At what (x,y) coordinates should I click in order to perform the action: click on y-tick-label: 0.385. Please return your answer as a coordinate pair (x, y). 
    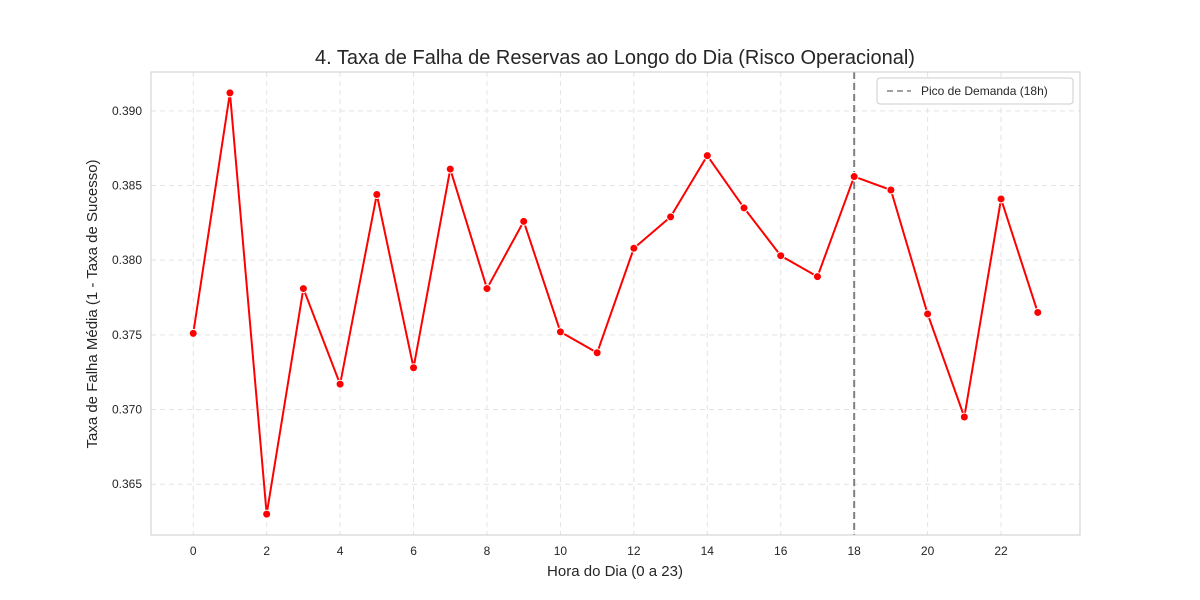
    Looking at the image, I should click on (127, 186).